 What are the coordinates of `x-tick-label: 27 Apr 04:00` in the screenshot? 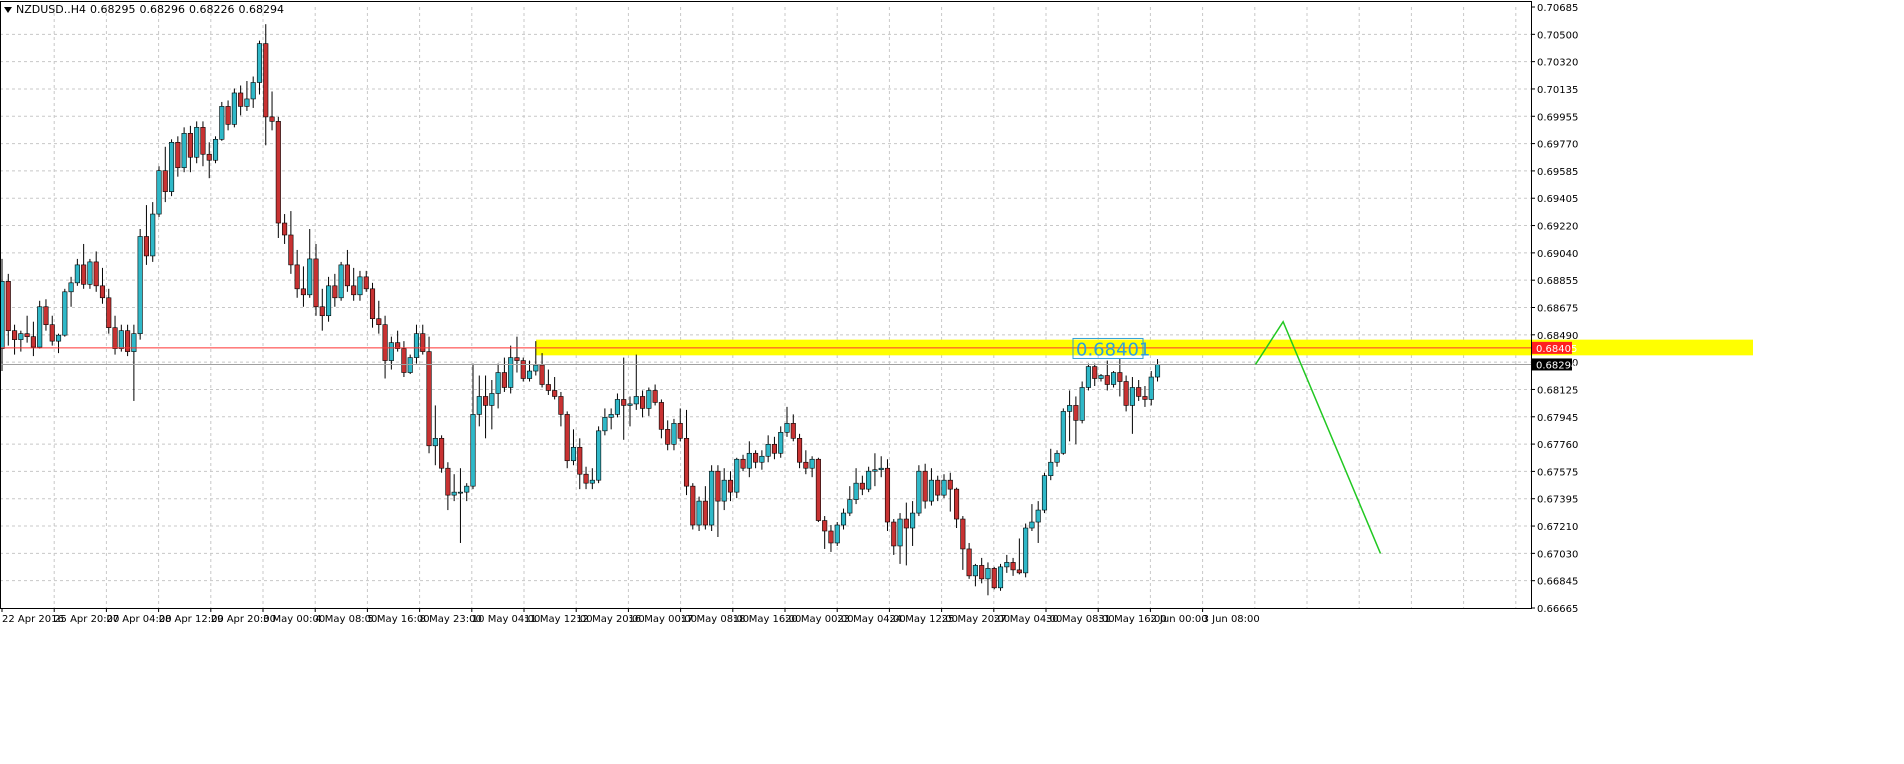 It's located at (138, 619).